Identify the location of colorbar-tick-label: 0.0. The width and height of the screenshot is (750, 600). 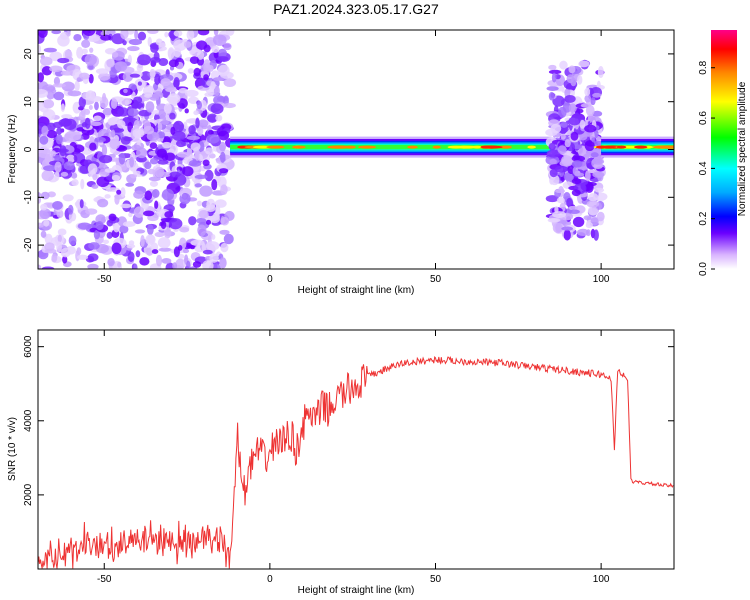
(703, 269).